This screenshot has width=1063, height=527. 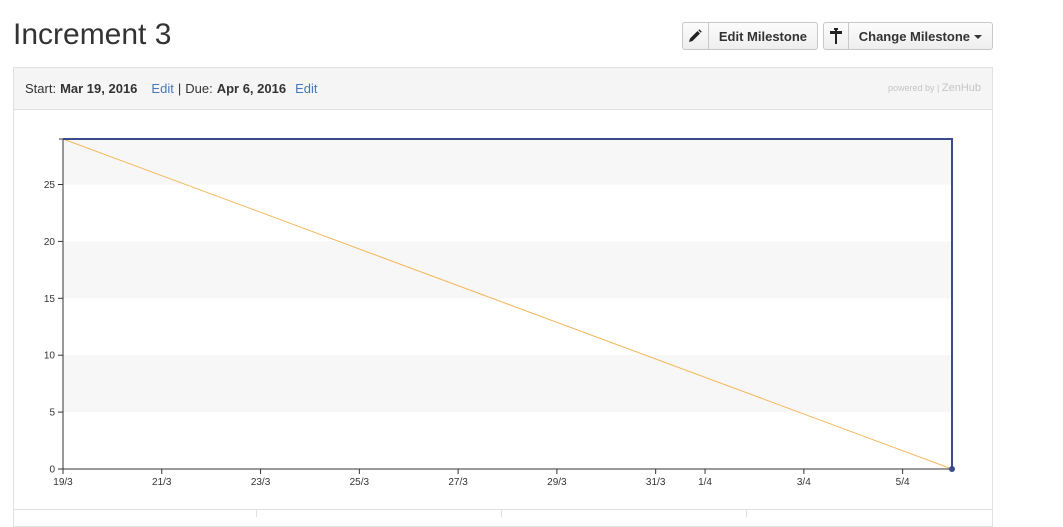 I want to click on due-prefix: Due:, so click(x=199, y=88).